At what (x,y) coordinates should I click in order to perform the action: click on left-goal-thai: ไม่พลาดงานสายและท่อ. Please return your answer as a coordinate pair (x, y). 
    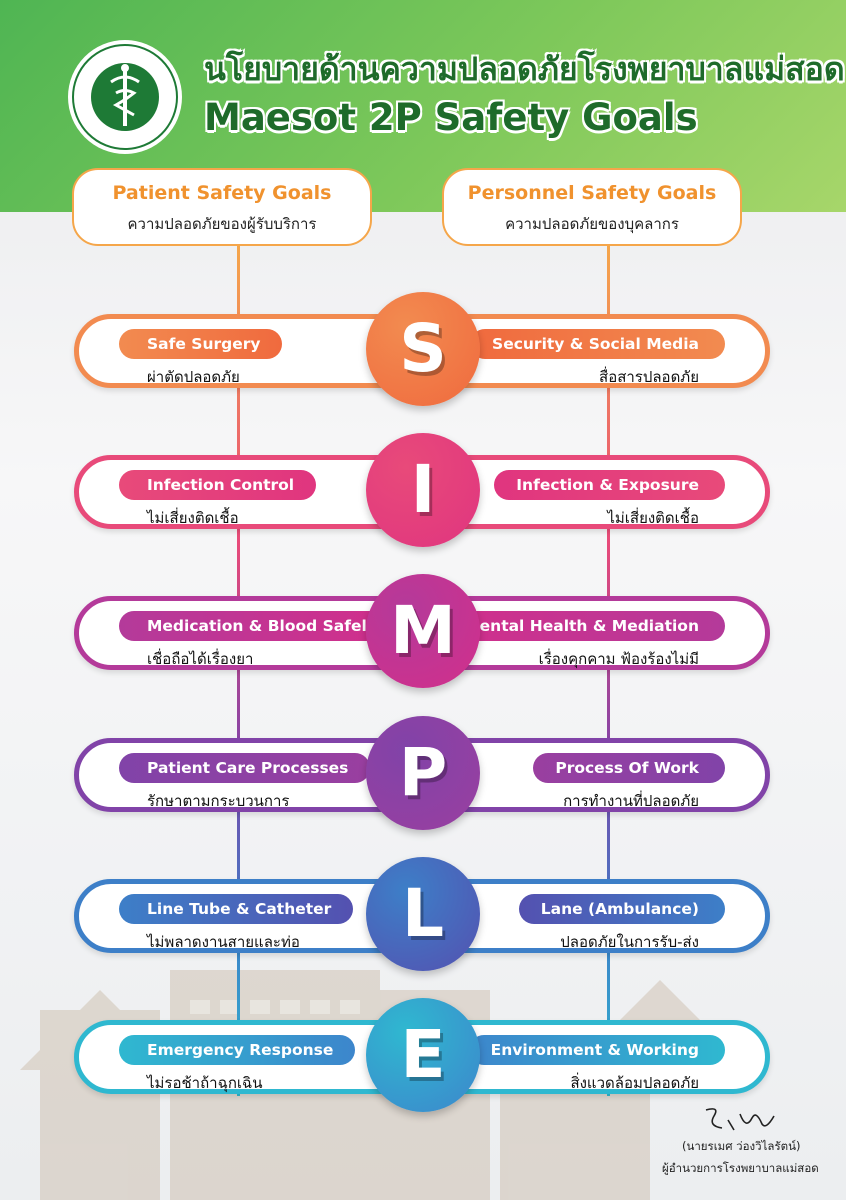
    Looking at the image, I should click on (223, 942).